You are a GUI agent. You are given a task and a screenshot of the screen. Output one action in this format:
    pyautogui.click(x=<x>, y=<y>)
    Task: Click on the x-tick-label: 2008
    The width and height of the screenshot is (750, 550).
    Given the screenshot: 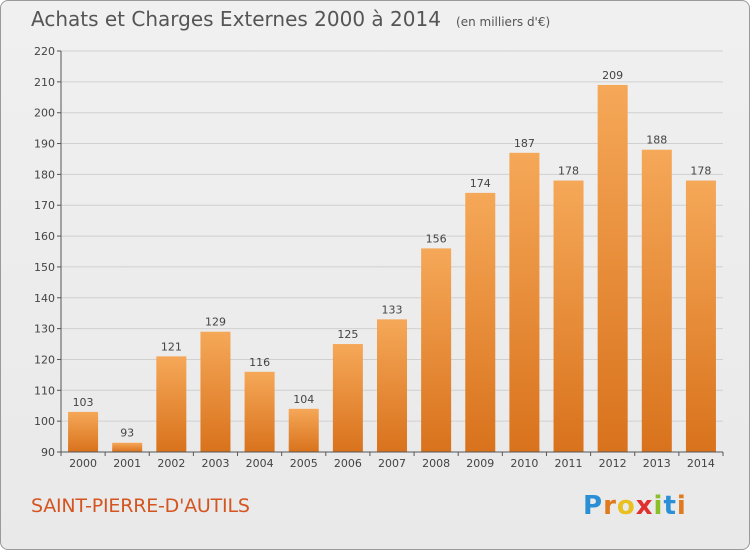 What is the action you would take?
    pyautogui.click(x=436, y=463)
    